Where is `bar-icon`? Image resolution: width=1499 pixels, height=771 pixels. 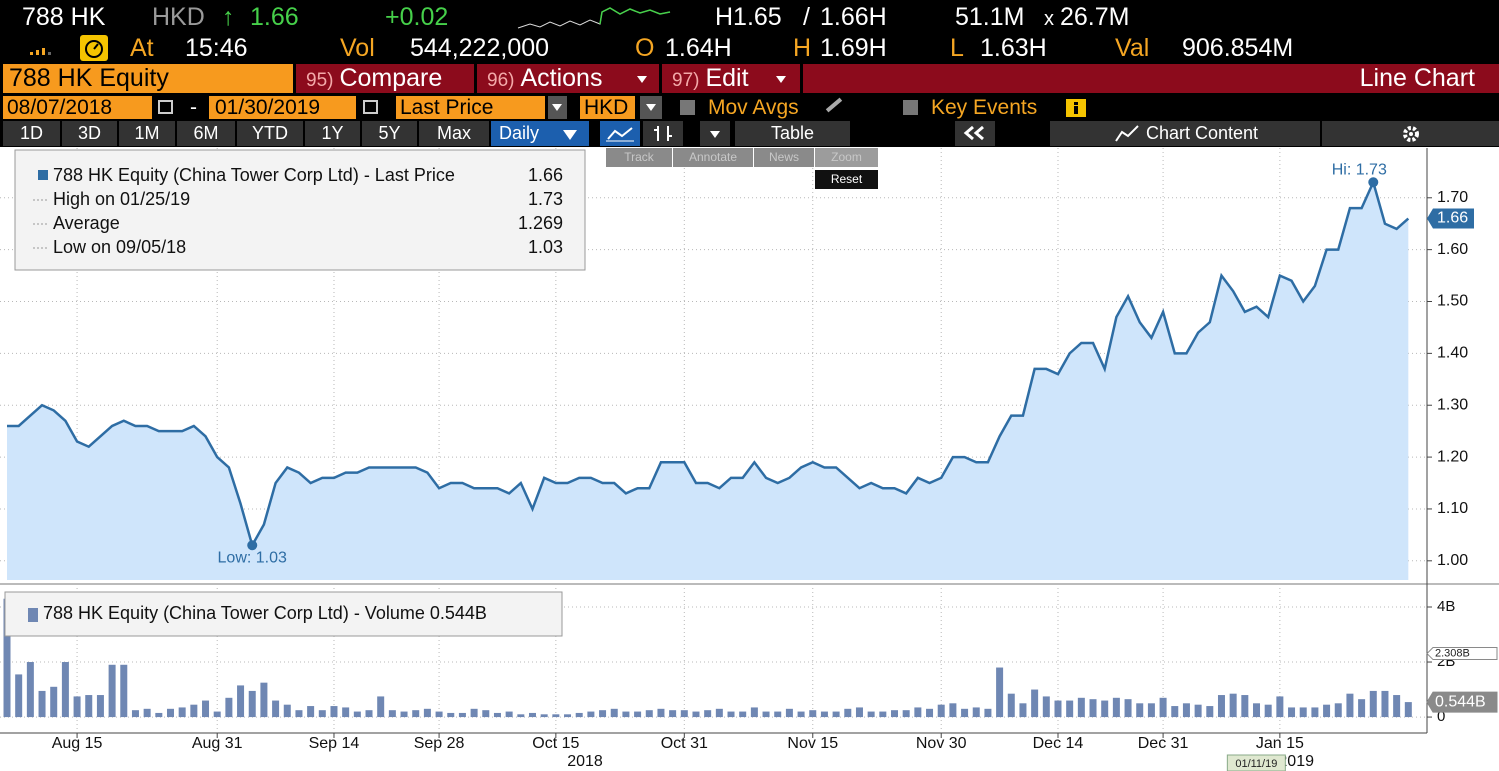
bar-icon is located at coordinates (663, 133).